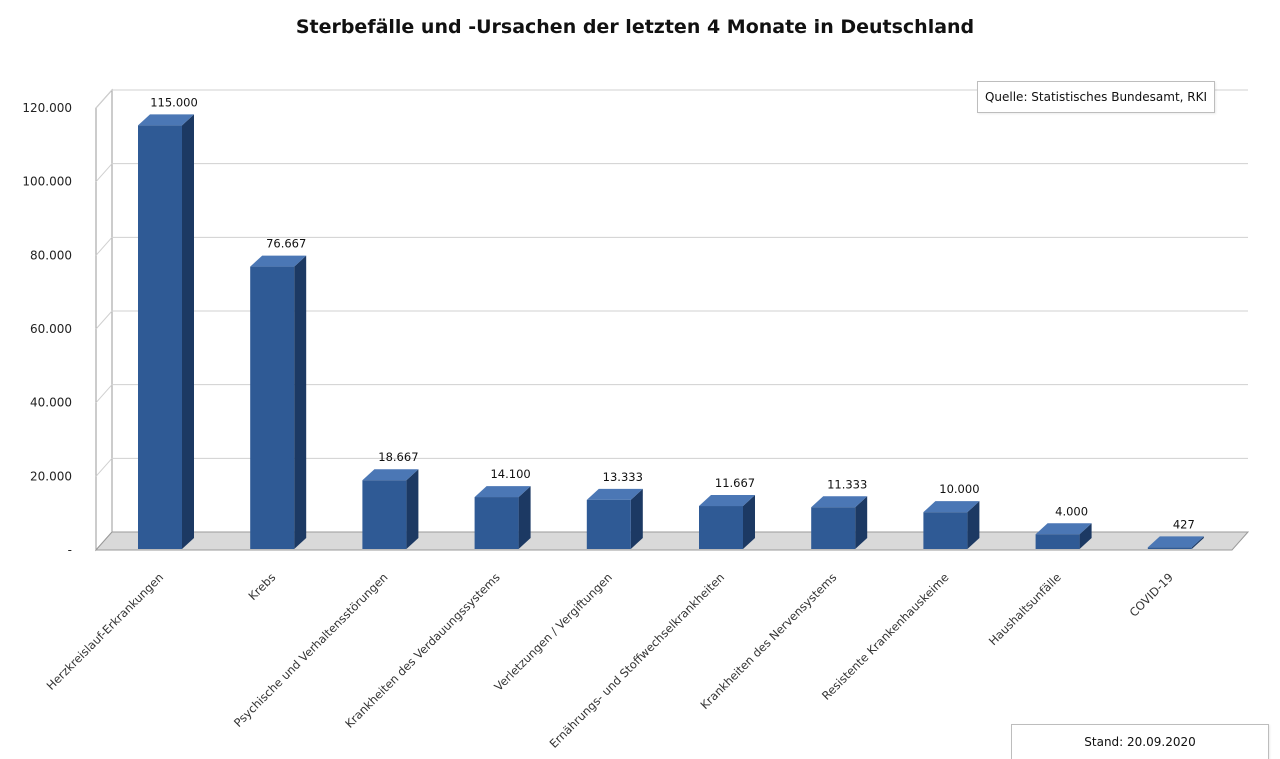 This screenshot has width=1280, height=759. What do you see at coordinates (623, 477) in the screenshot?
I see `value-label: 13.333` at bounding box center [623, 477].